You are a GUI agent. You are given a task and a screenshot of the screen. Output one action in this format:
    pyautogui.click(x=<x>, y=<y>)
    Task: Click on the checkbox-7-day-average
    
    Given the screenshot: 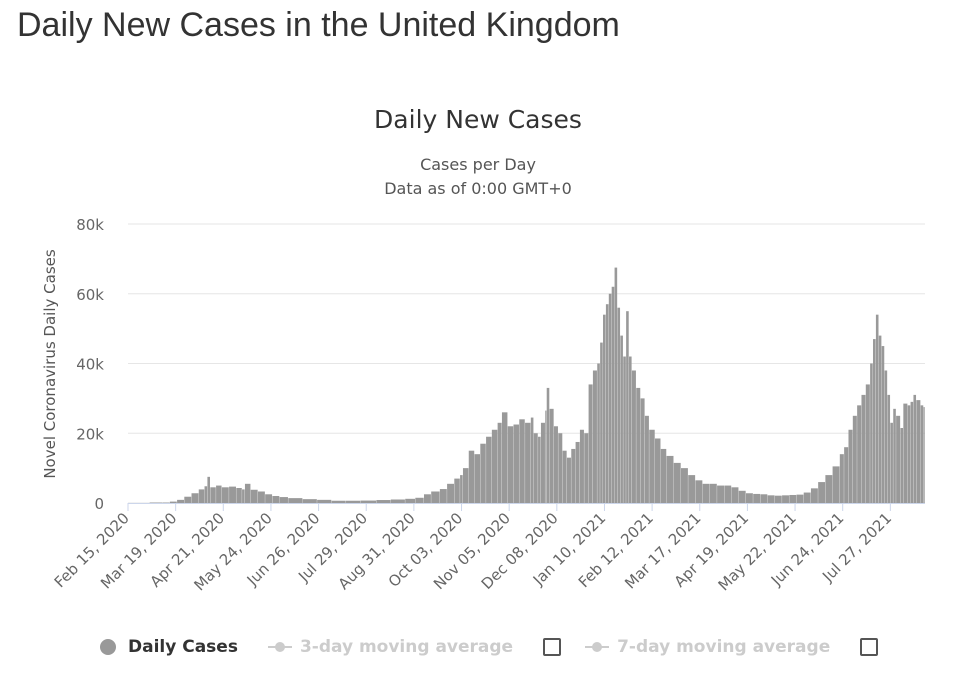 What is the action you would take?
    pyautogui.click(x=869, y=647)
    